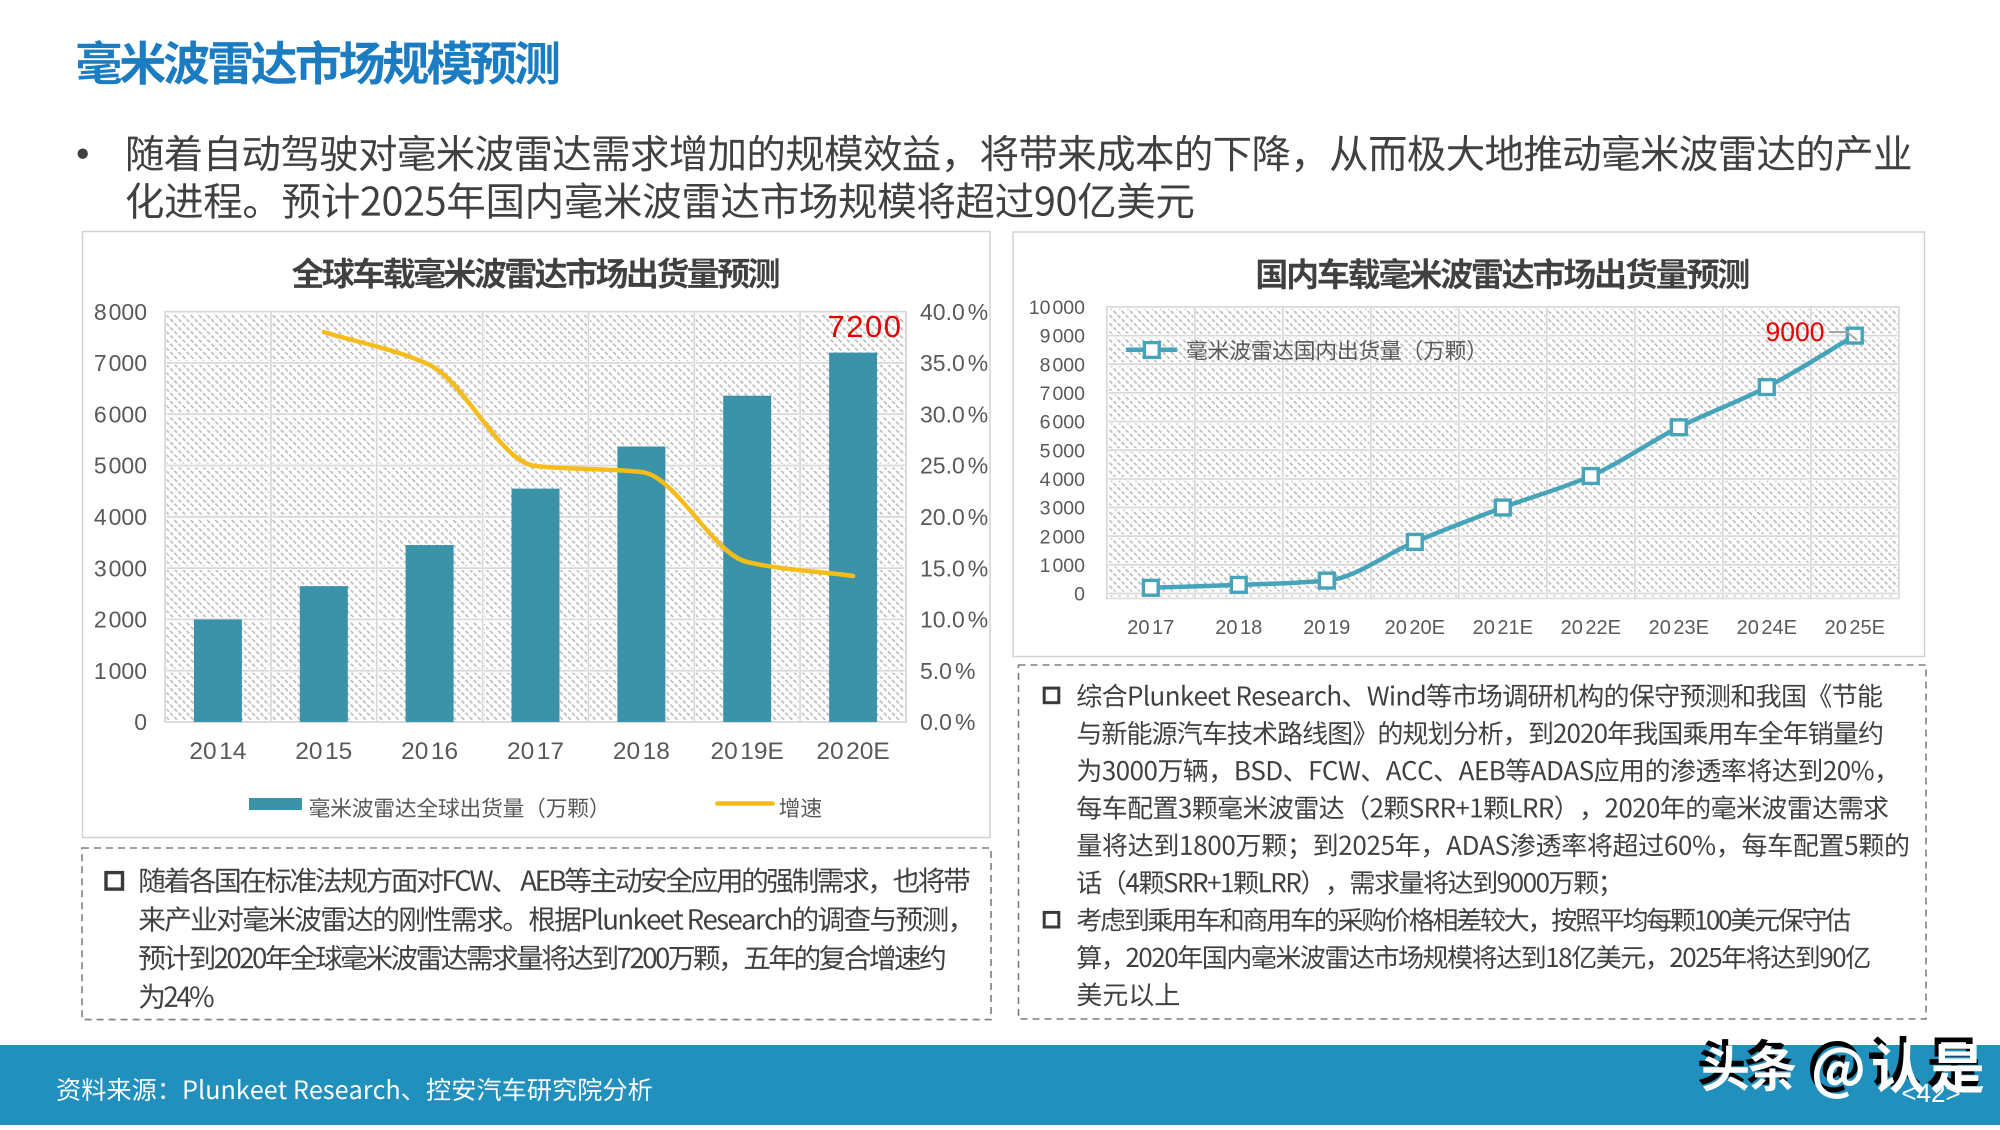 This screenshot has width=2000, height=1130. I want to click on svg-text: 10.0%, so click(954, 620).